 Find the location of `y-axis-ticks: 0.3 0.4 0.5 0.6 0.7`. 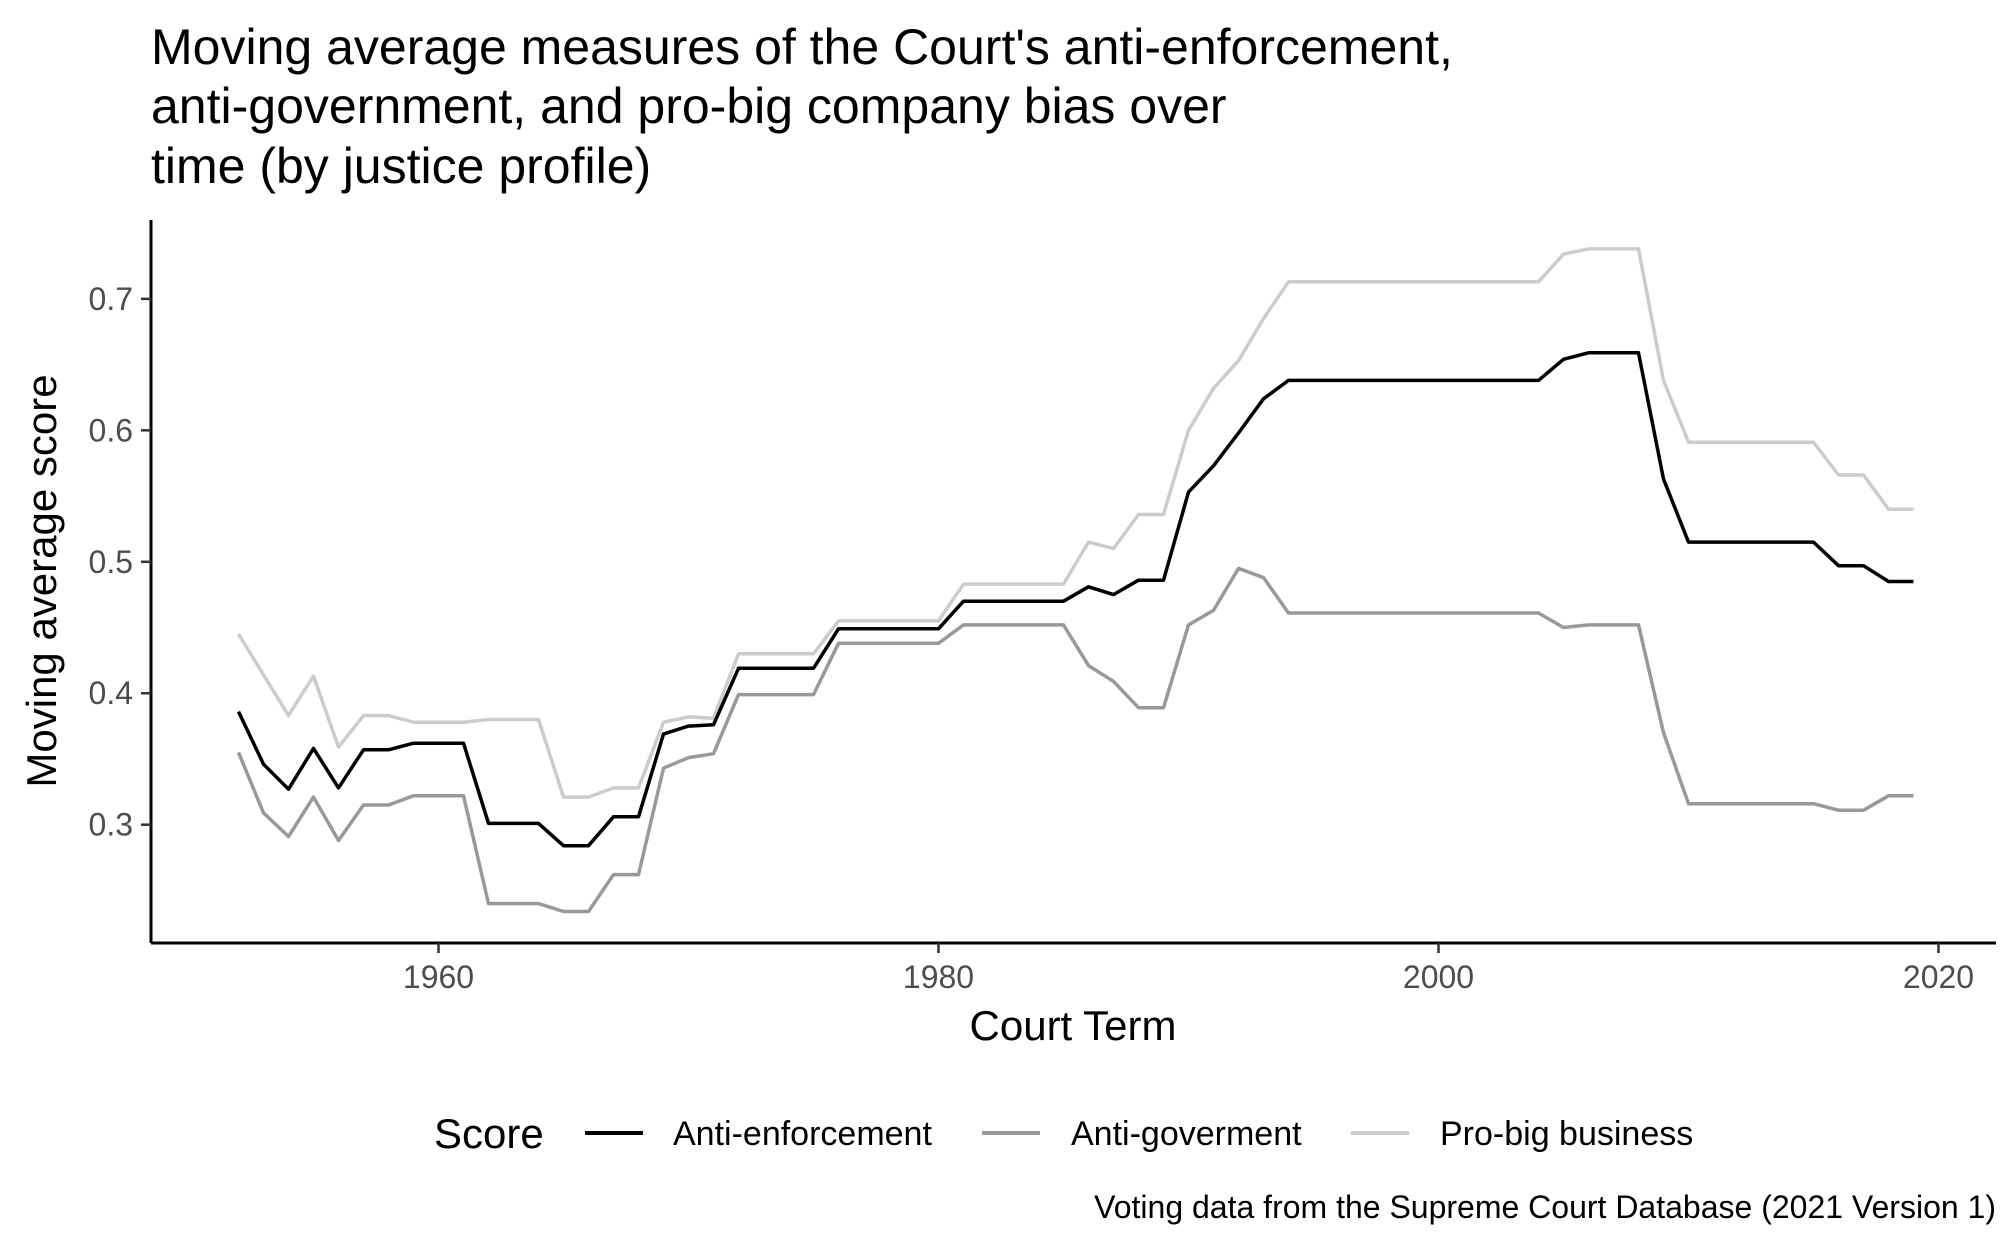

y-axis-ticks: 0.3 0.4 0.5 0.6 0.7 is located at coordinates (120, 562).